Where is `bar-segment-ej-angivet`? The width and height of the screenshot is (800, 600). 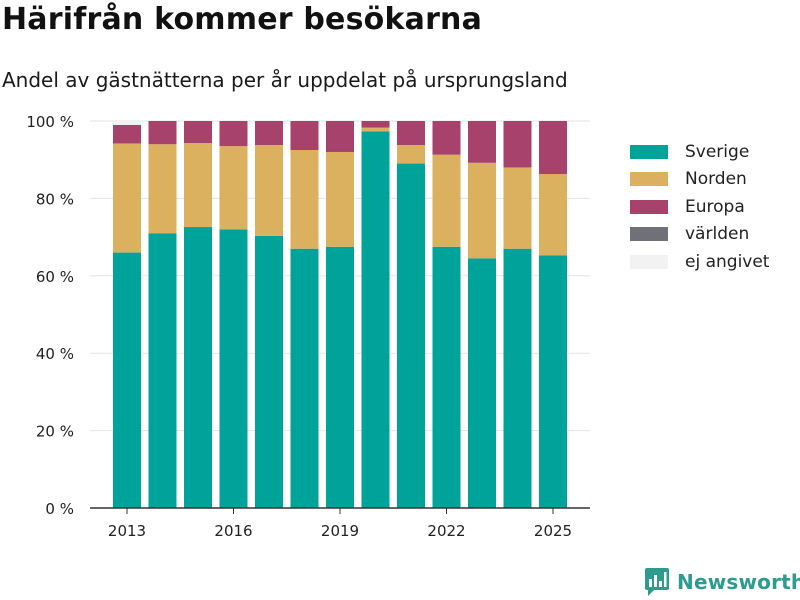 bar-segment-ej-angivet is located at coordinates (127, 123).